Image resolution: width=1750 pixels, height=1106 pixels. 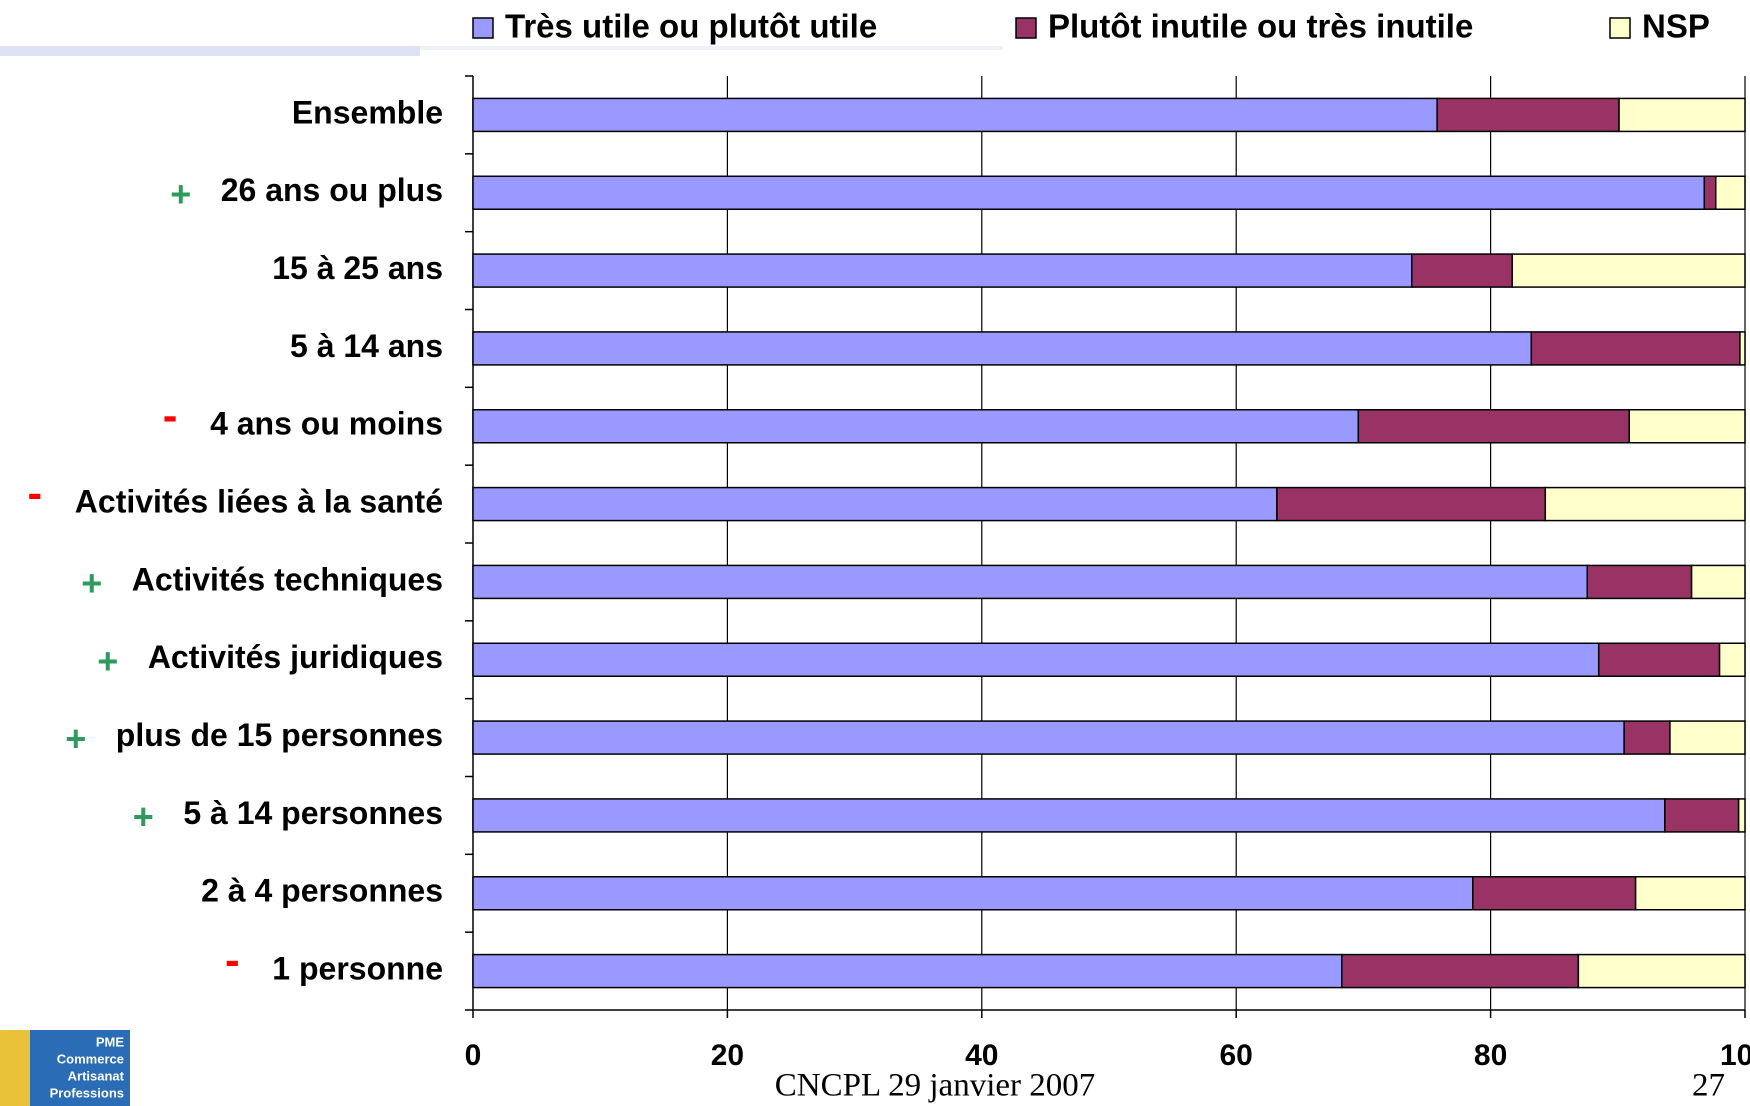 What do you see at coordinates (1735, 1055) in the screenshot?
I see `x-tick-label: 100` at bounding box center [1735, 1055].